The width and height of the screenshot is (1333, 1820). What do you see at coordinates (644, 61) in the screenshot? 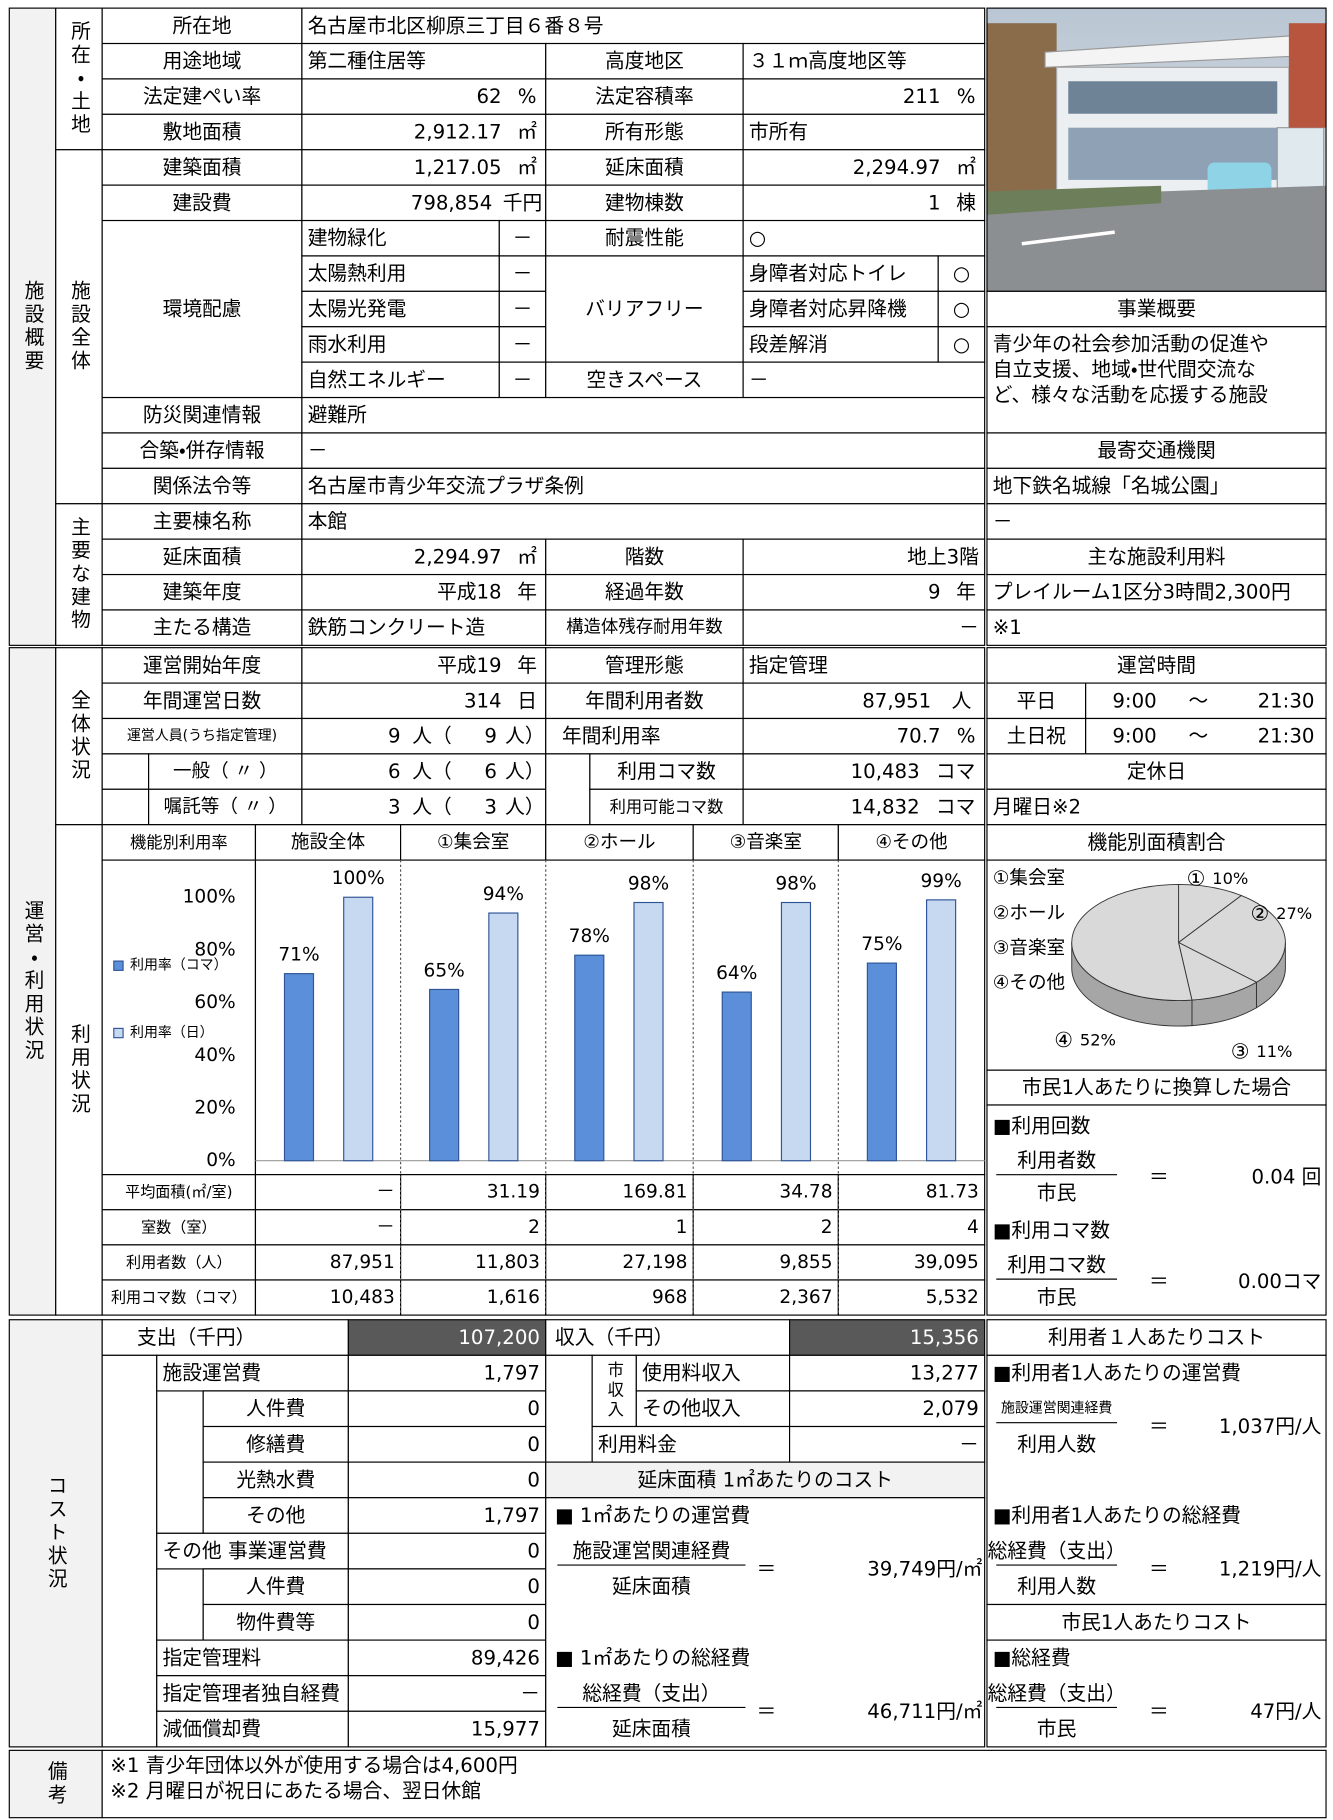
I see `text: 高度地区` at bounding box center [644, 61].